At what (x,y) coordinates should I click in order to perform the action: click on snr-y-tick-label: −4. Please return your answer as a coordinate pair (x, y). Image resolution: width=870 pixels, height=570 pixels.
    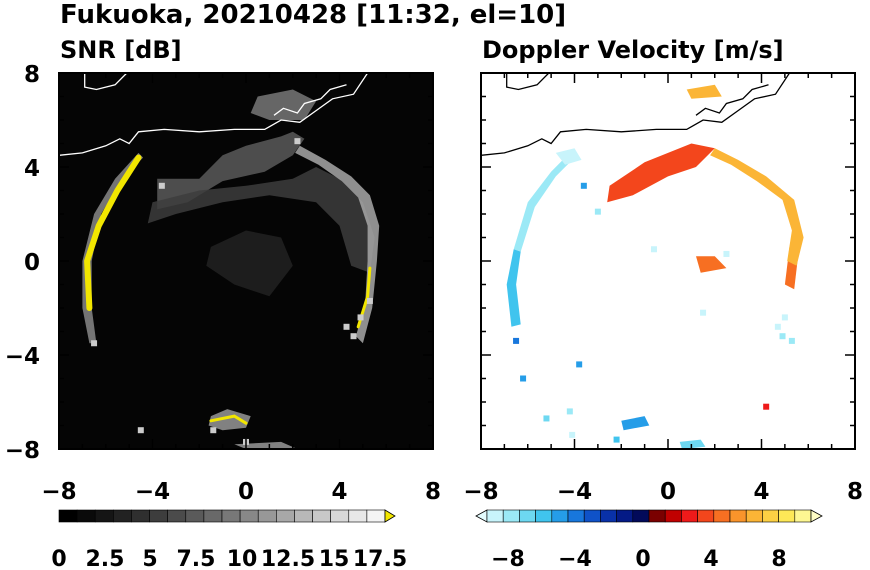
    Looking at the image, I should click on (22, 357).